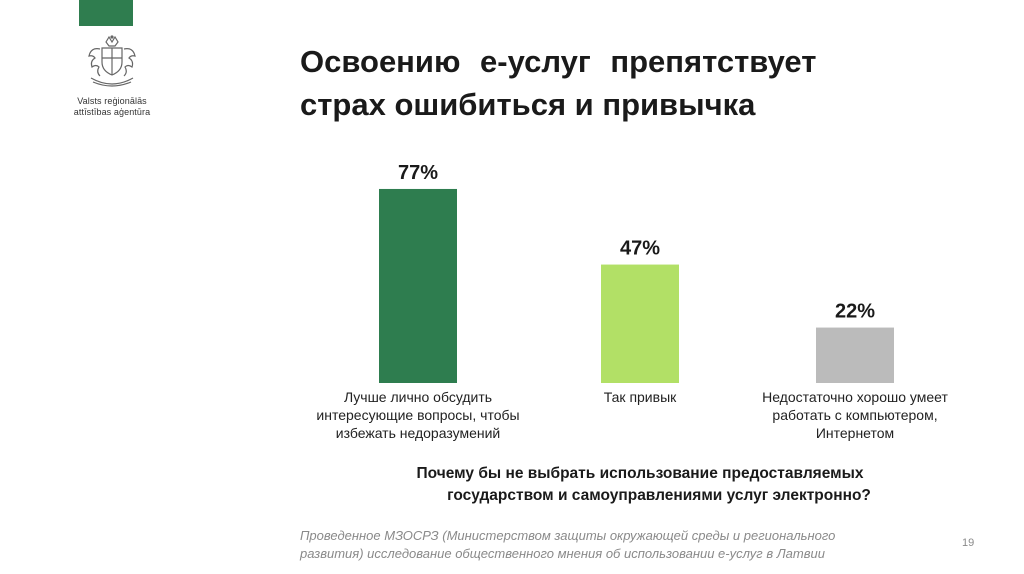 The image size is (1024, 574). What do you see at coordinates (640, 397) in the screenshot?
I see `category-label-2: Так привык` at bounding box center [640, 397].